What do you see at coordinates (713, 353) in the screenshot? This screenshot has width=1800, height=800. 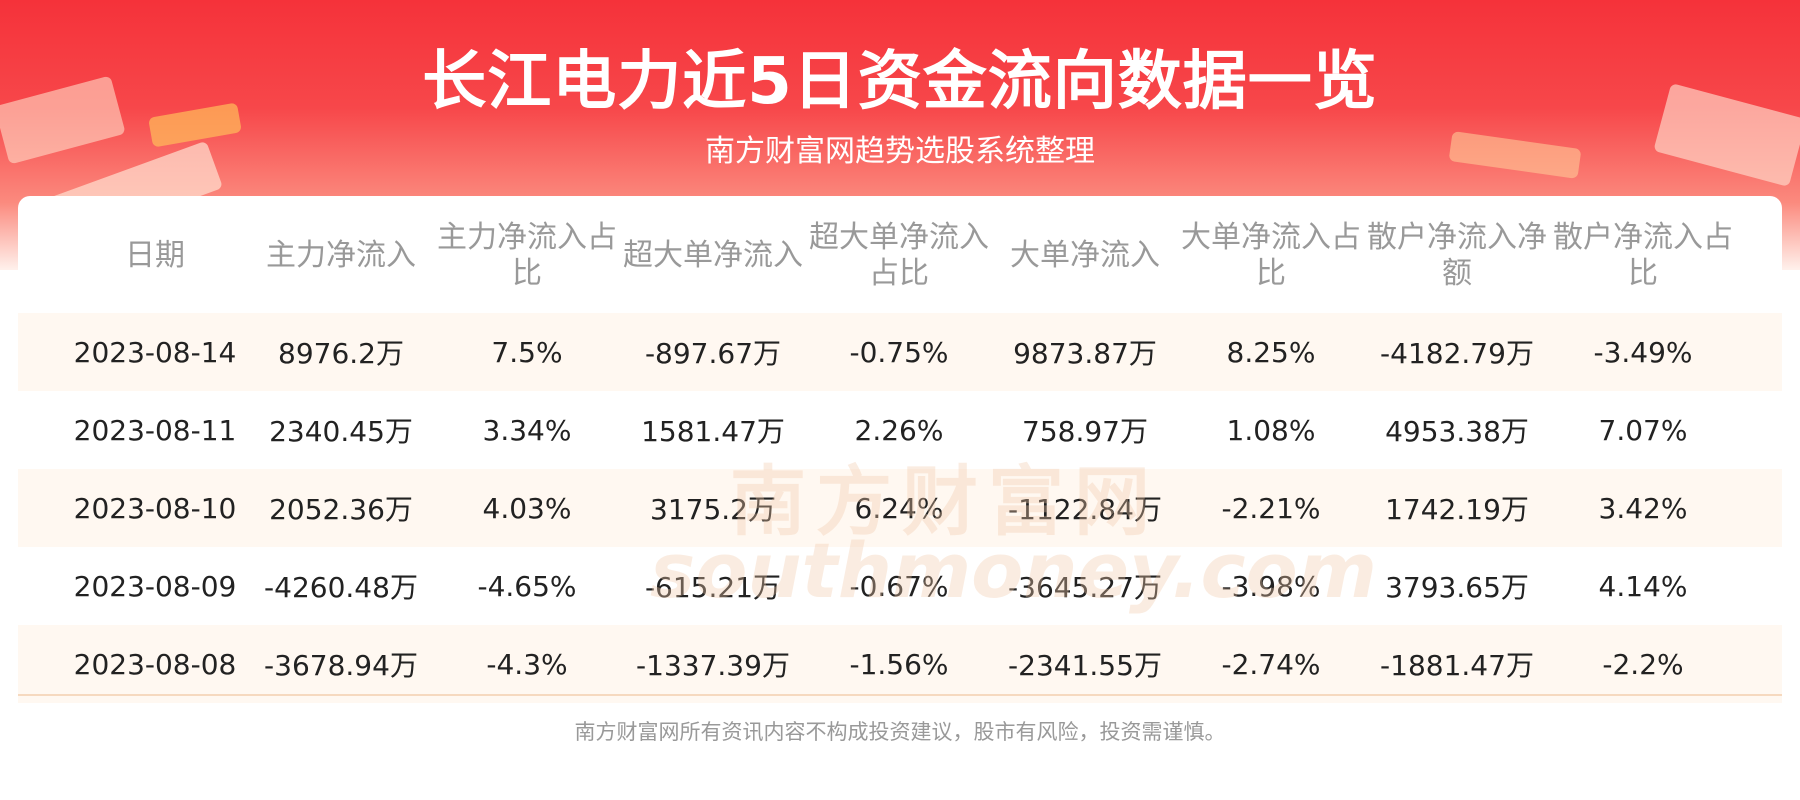 I see `value-cell: -897.67万` at bounding box center [713, 353].